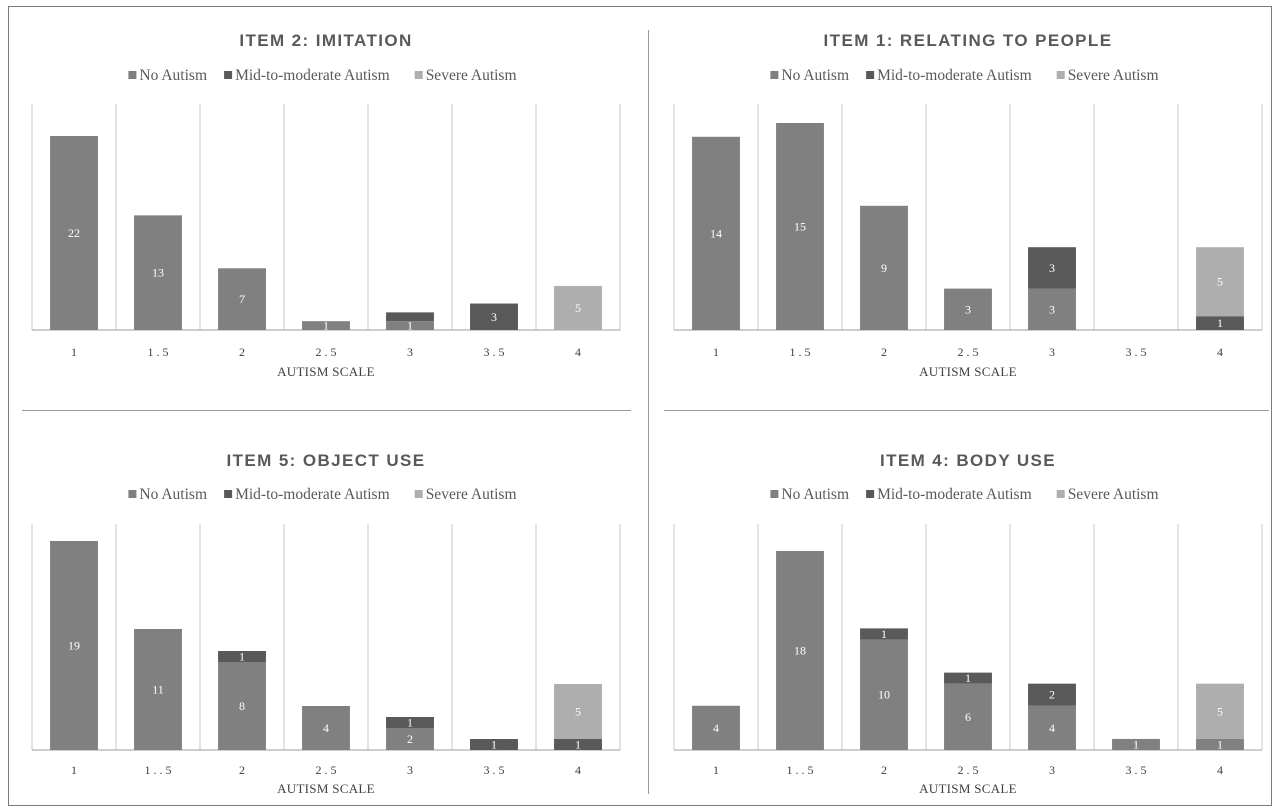 The width and height of the screenshot is (1280, 812). I want to click on panel-2-data-label-no-autism-4: 3, so click(968, 309).